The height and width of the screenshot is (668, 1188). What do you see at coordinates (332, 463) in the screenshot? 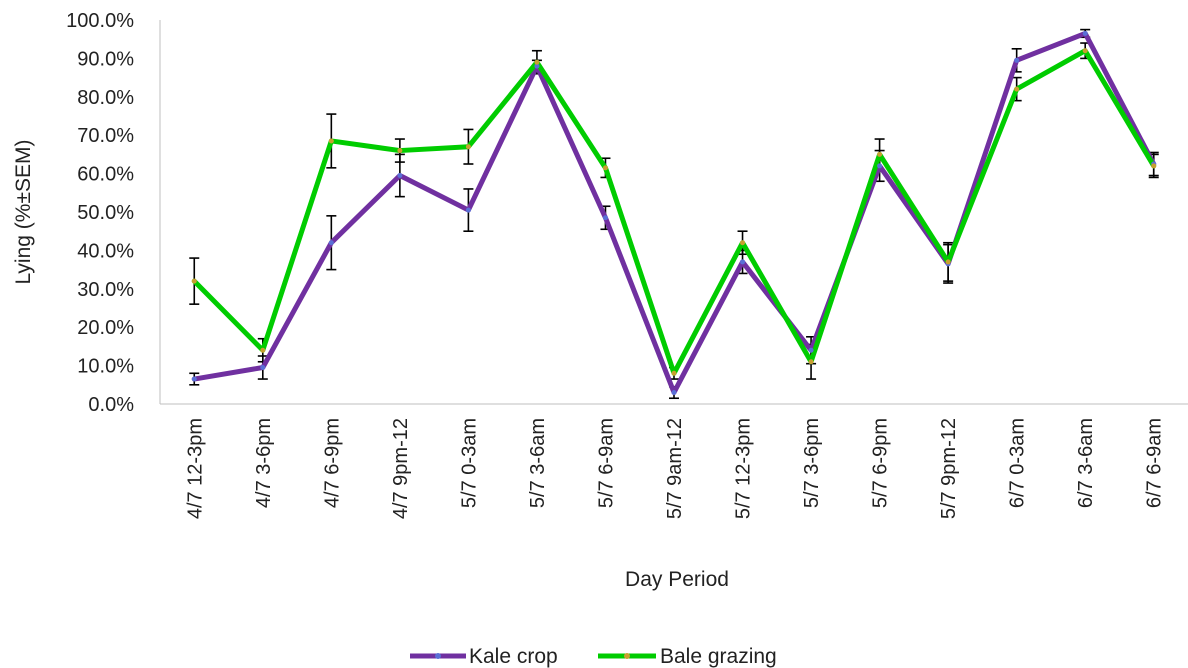
I see `x-tick-label: 4/7 6-9pm` at bounding box center [332, 463].